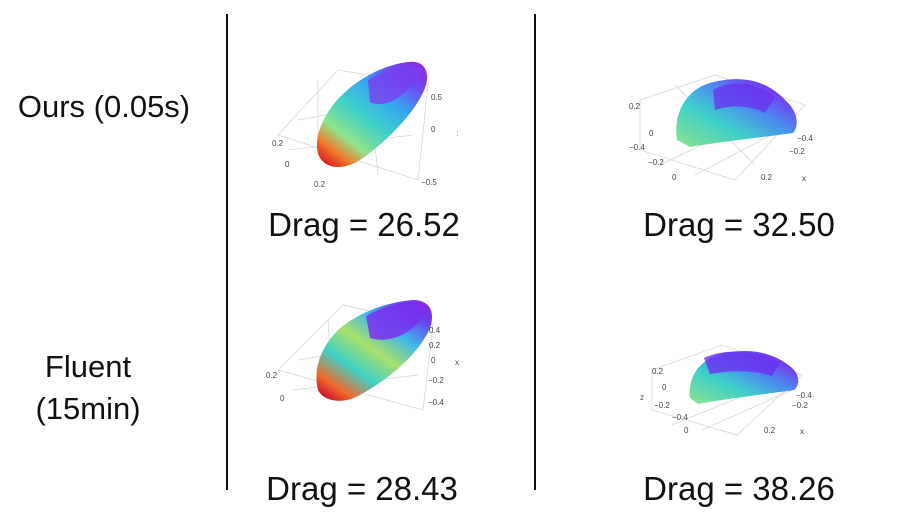 The image size is (919, 531). Describe the element at coordinates (88, 388) in the screenshot. I see `row-label-fluent: Fluent (15min)` at that location.